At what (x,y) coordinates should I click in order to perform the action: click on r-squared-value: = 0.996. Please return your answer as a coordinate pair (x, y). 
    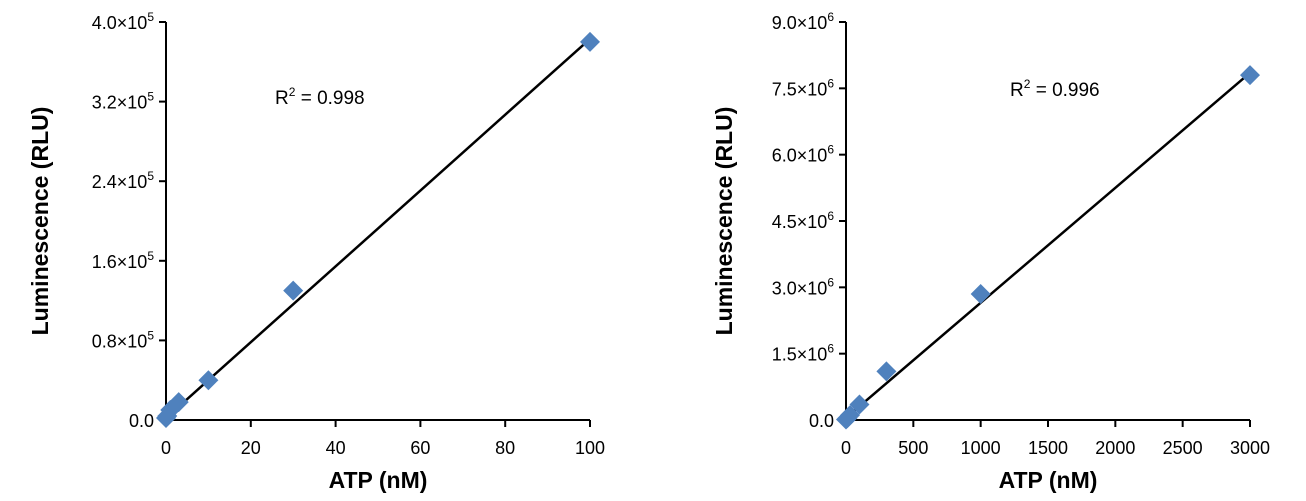
    Looking at the image, I should click on (1064, 90).